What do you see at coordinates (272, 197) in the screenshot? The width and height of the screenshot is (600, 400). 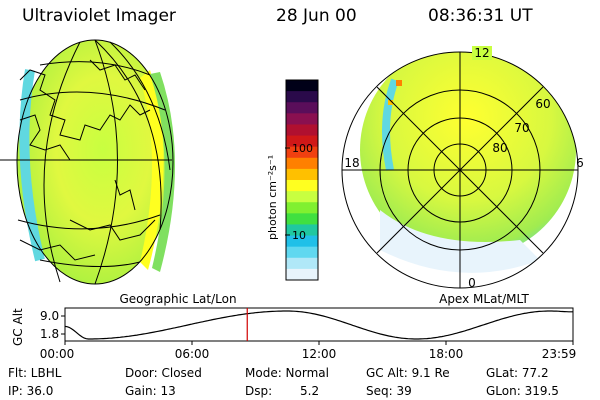 I see `colorbar-unit-label: photon cm⁻²s⁻¹` at bounding box center [272, 197].